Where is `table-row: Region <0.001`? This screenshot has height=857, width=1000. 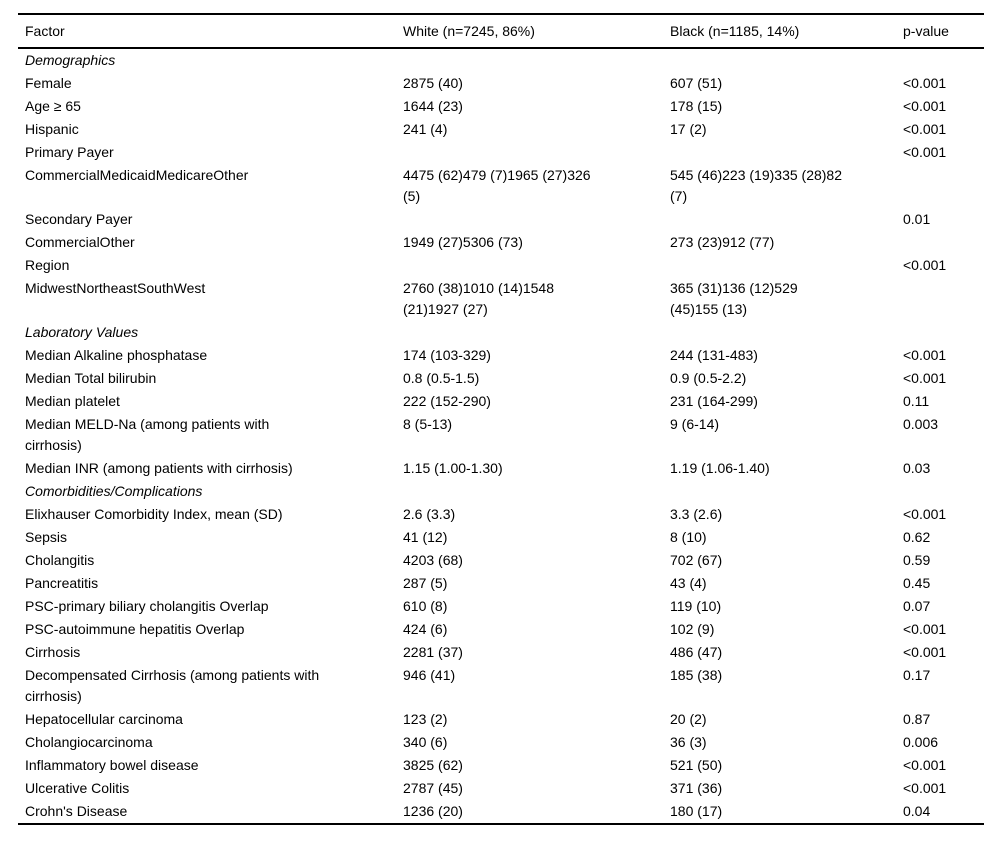 table-row: Region <0.001 is located at coordinates (501, 265).